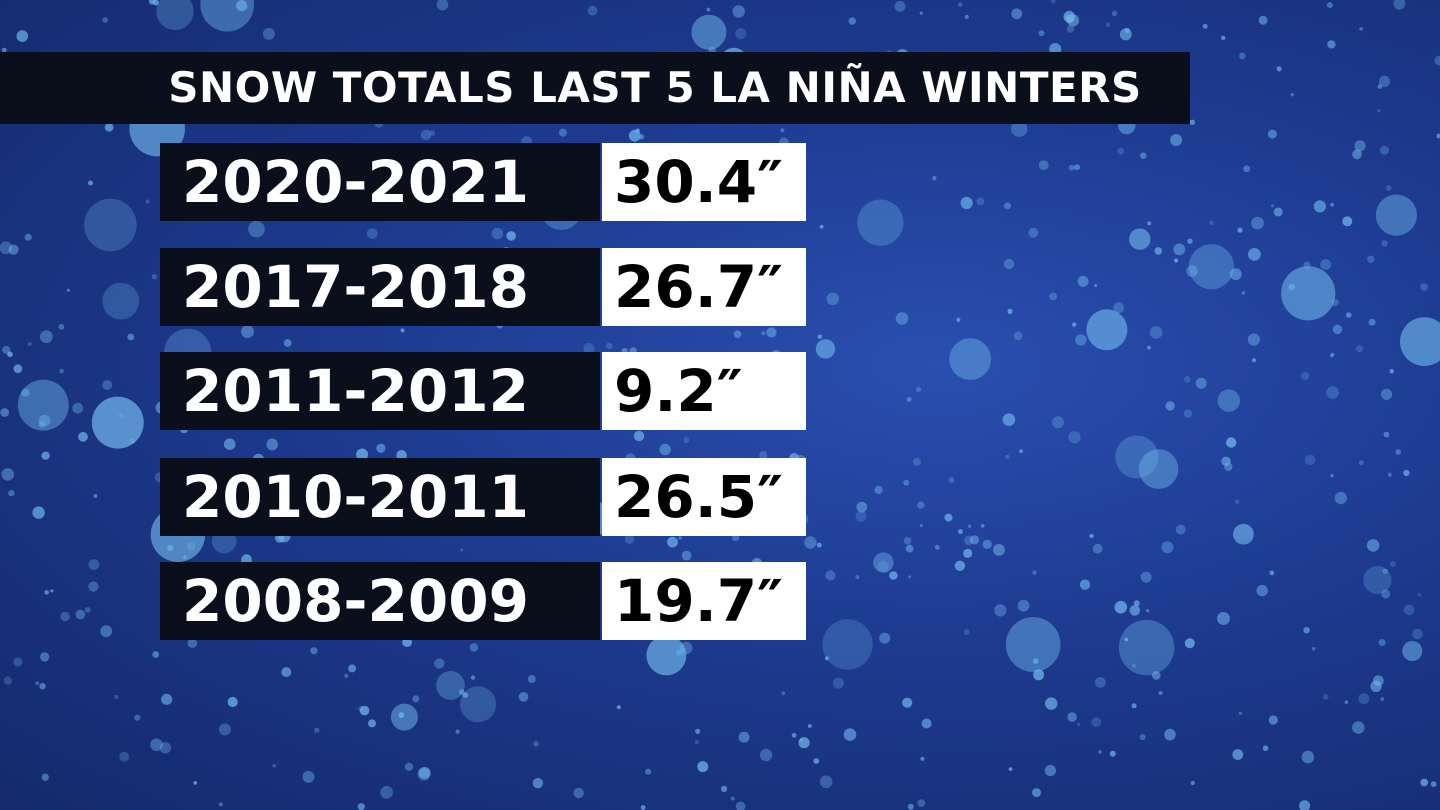 The image size is (1440, 810). What do you see at coordinates (380, 182) in the screenshot?
I see `season: 2020-2021` at bounding box center [380, 182].